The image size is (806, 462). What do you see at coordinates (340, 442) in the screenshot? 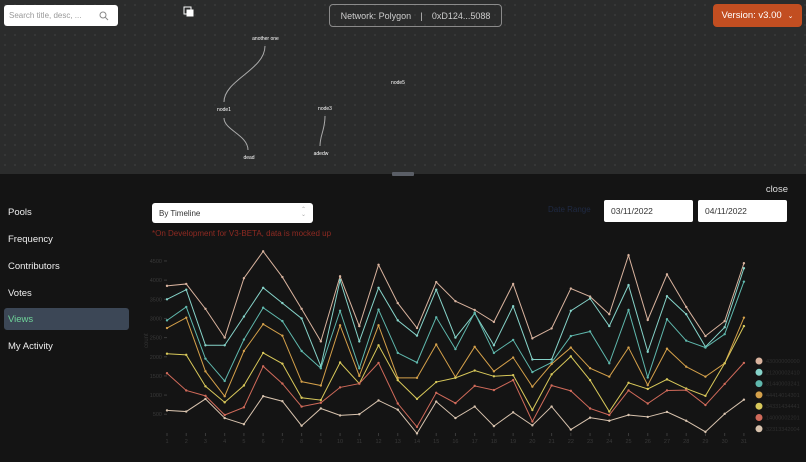
I see `x-tick-label: 10` at bounding box center [340, 442].